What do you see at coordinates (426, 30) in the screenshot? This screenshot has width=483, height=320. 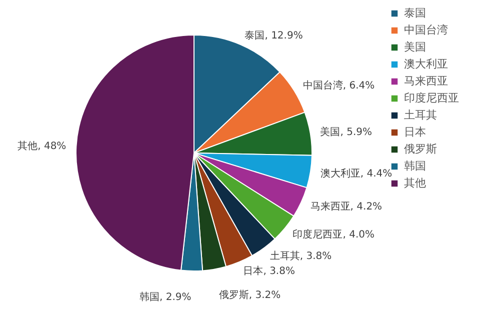 I see `legend-label: 中国台湾` at bounding box center [426, 30].